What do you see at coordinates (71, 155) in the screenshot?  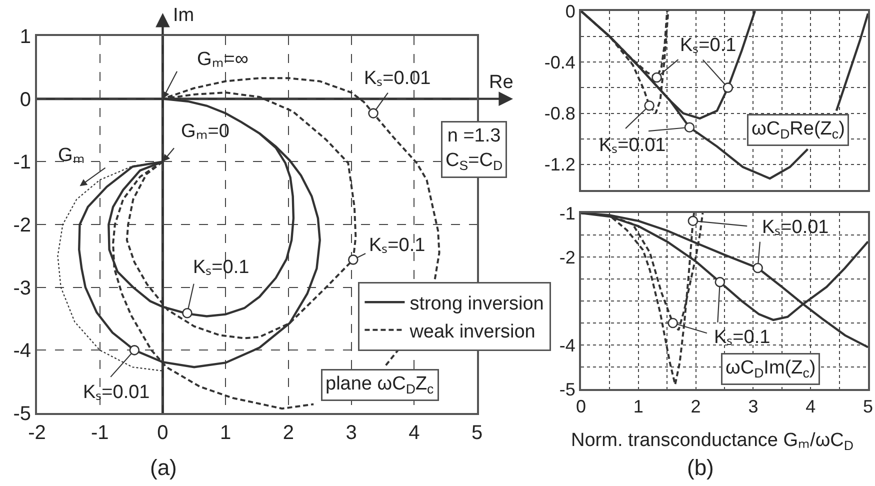 I see `annotation: Gₘ` at bounding box center [71, 155].